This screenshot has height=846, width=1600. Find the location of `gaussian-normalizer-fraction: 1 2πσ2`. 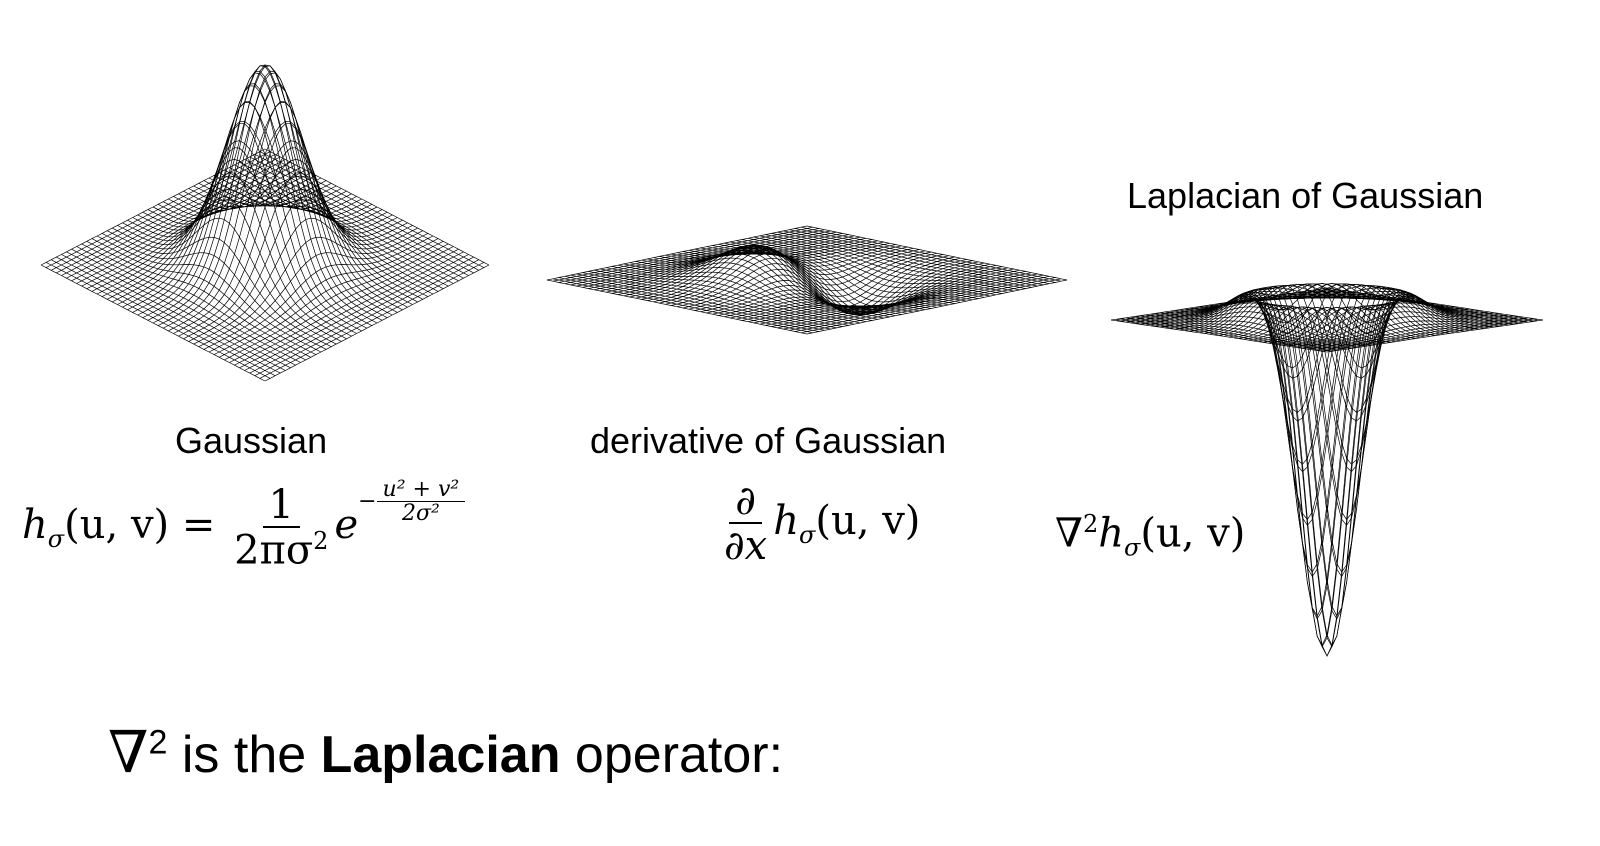

gaussian-normalizer-fraction: 1 2πσ2 is located at coordinates (281, 527).